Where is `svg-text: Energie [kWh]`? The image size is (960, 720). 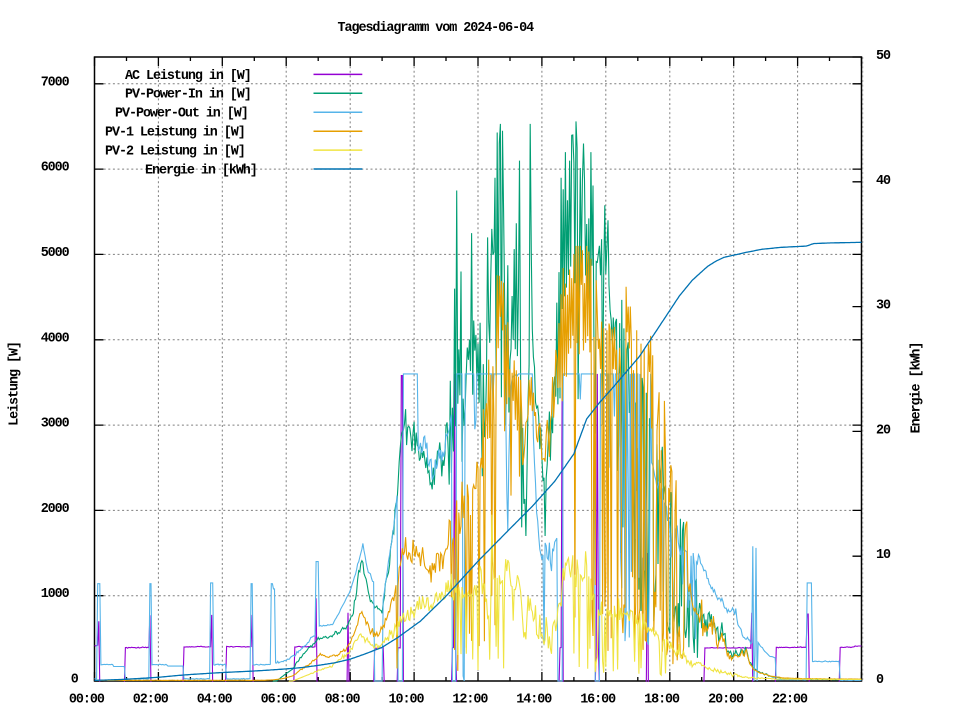 svg-text: Energie [kWh] is located at coordinates (917, 388).